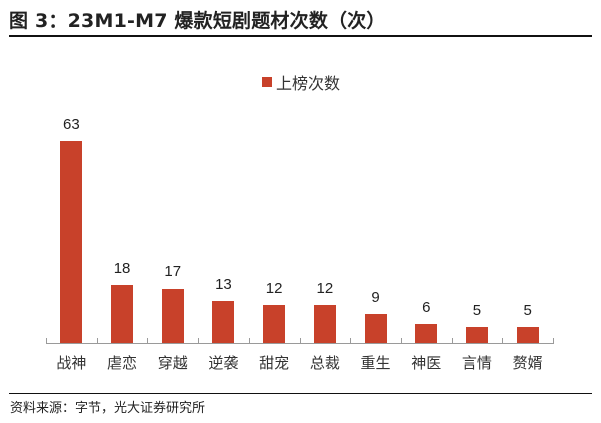 This screenshot has width=601, height=423. I want to click on source-divider, so click(300, 393).